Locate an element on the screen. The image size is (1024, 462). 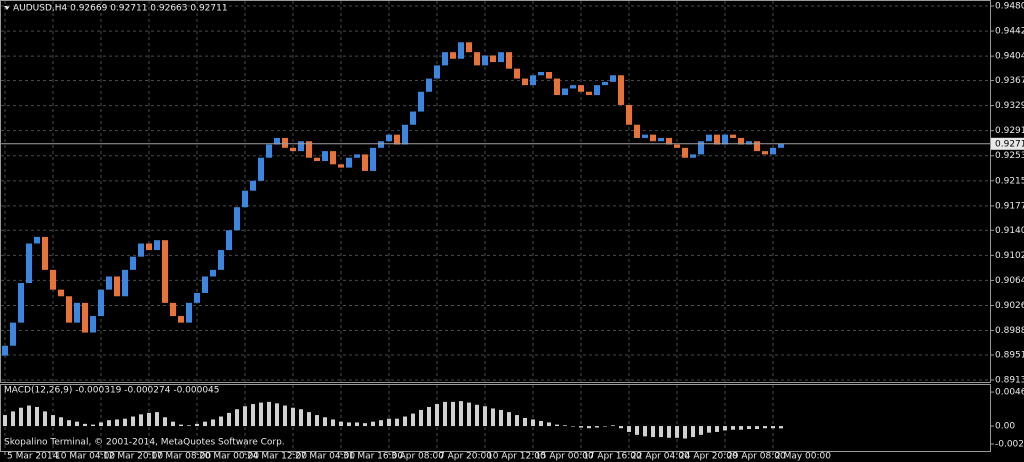
x-tick-label: 5 Mar 2014 is located at coordinates (33, 457).